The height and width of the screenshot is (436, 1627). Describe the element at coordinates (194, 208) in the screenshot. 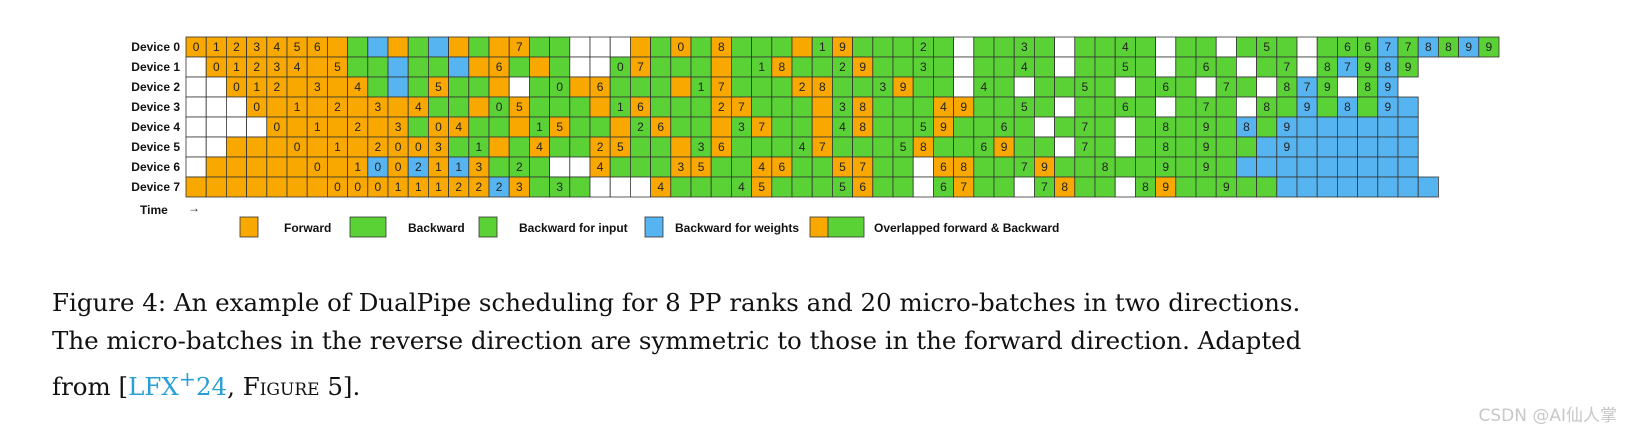

I see `time-arrow-icon: →` at that location.